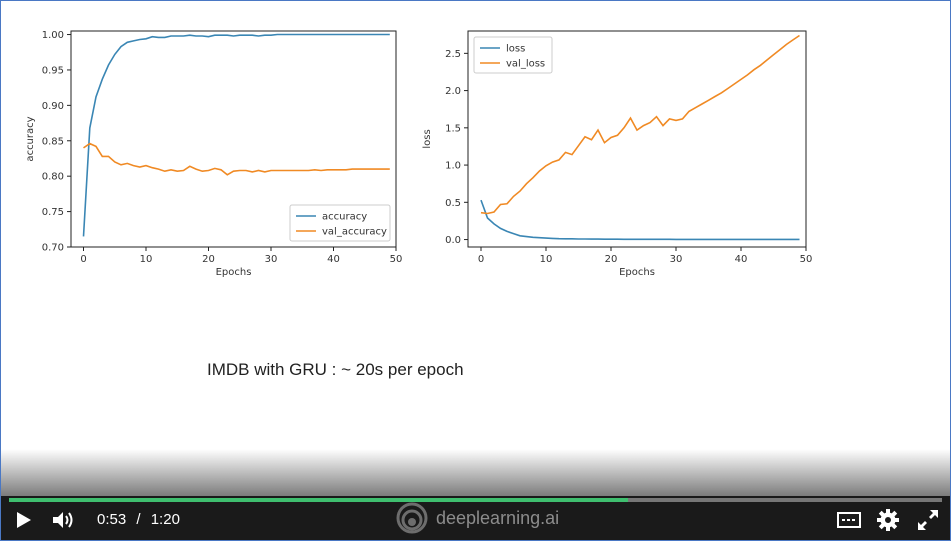  What do you see at coordinates (475, 474) in the screenshot?
I see `controls-gradient` at bounding box center [475, 474].